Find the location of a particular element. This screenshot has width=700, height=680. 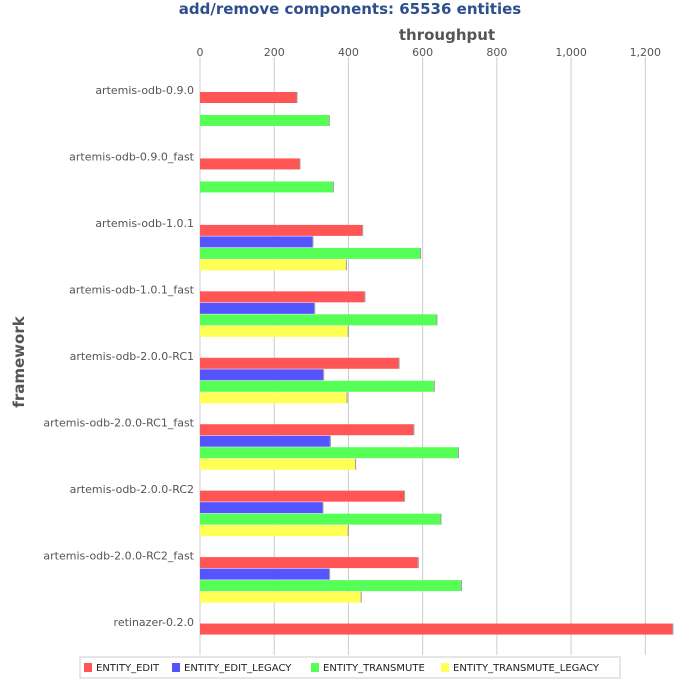

y-tick-label: artemis-odb-2.0.0-RC2_fast is located at coordinates (118, 555).